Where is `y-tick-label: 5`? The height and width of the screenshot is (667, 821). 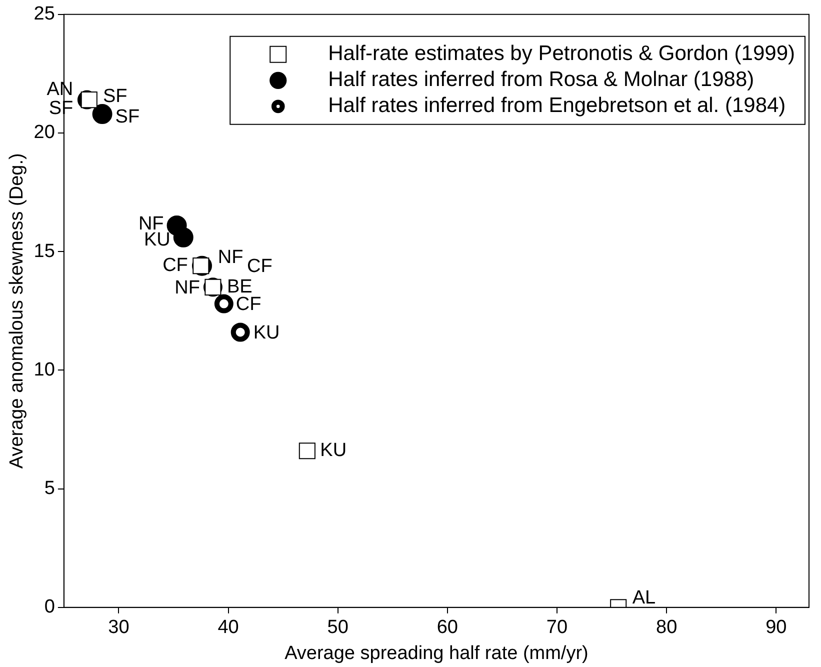 y-tick-label: 5 is located at coordinates (49, 489).